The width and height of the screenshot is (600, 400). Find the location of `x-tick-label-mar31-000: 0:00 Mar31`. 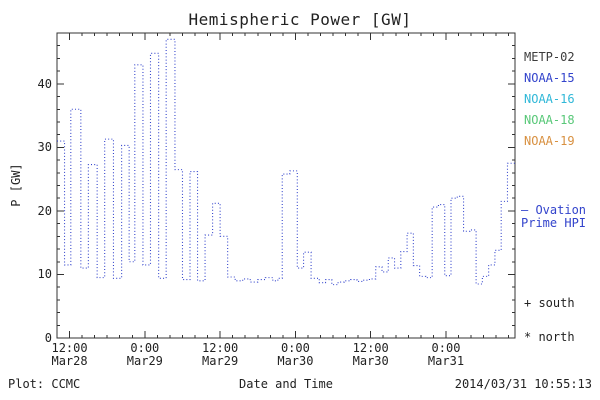

x-tick-label-mar31-000: 0:00 Mar31 is located at coordinates (446, 355).